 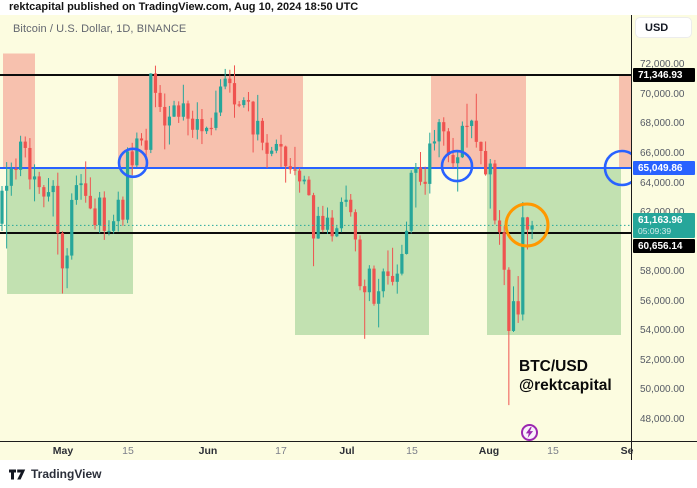 What do you see at coordinates (625, 121) in the screenshot?
I see `resistance-zone` at bounding box center [625, 121].